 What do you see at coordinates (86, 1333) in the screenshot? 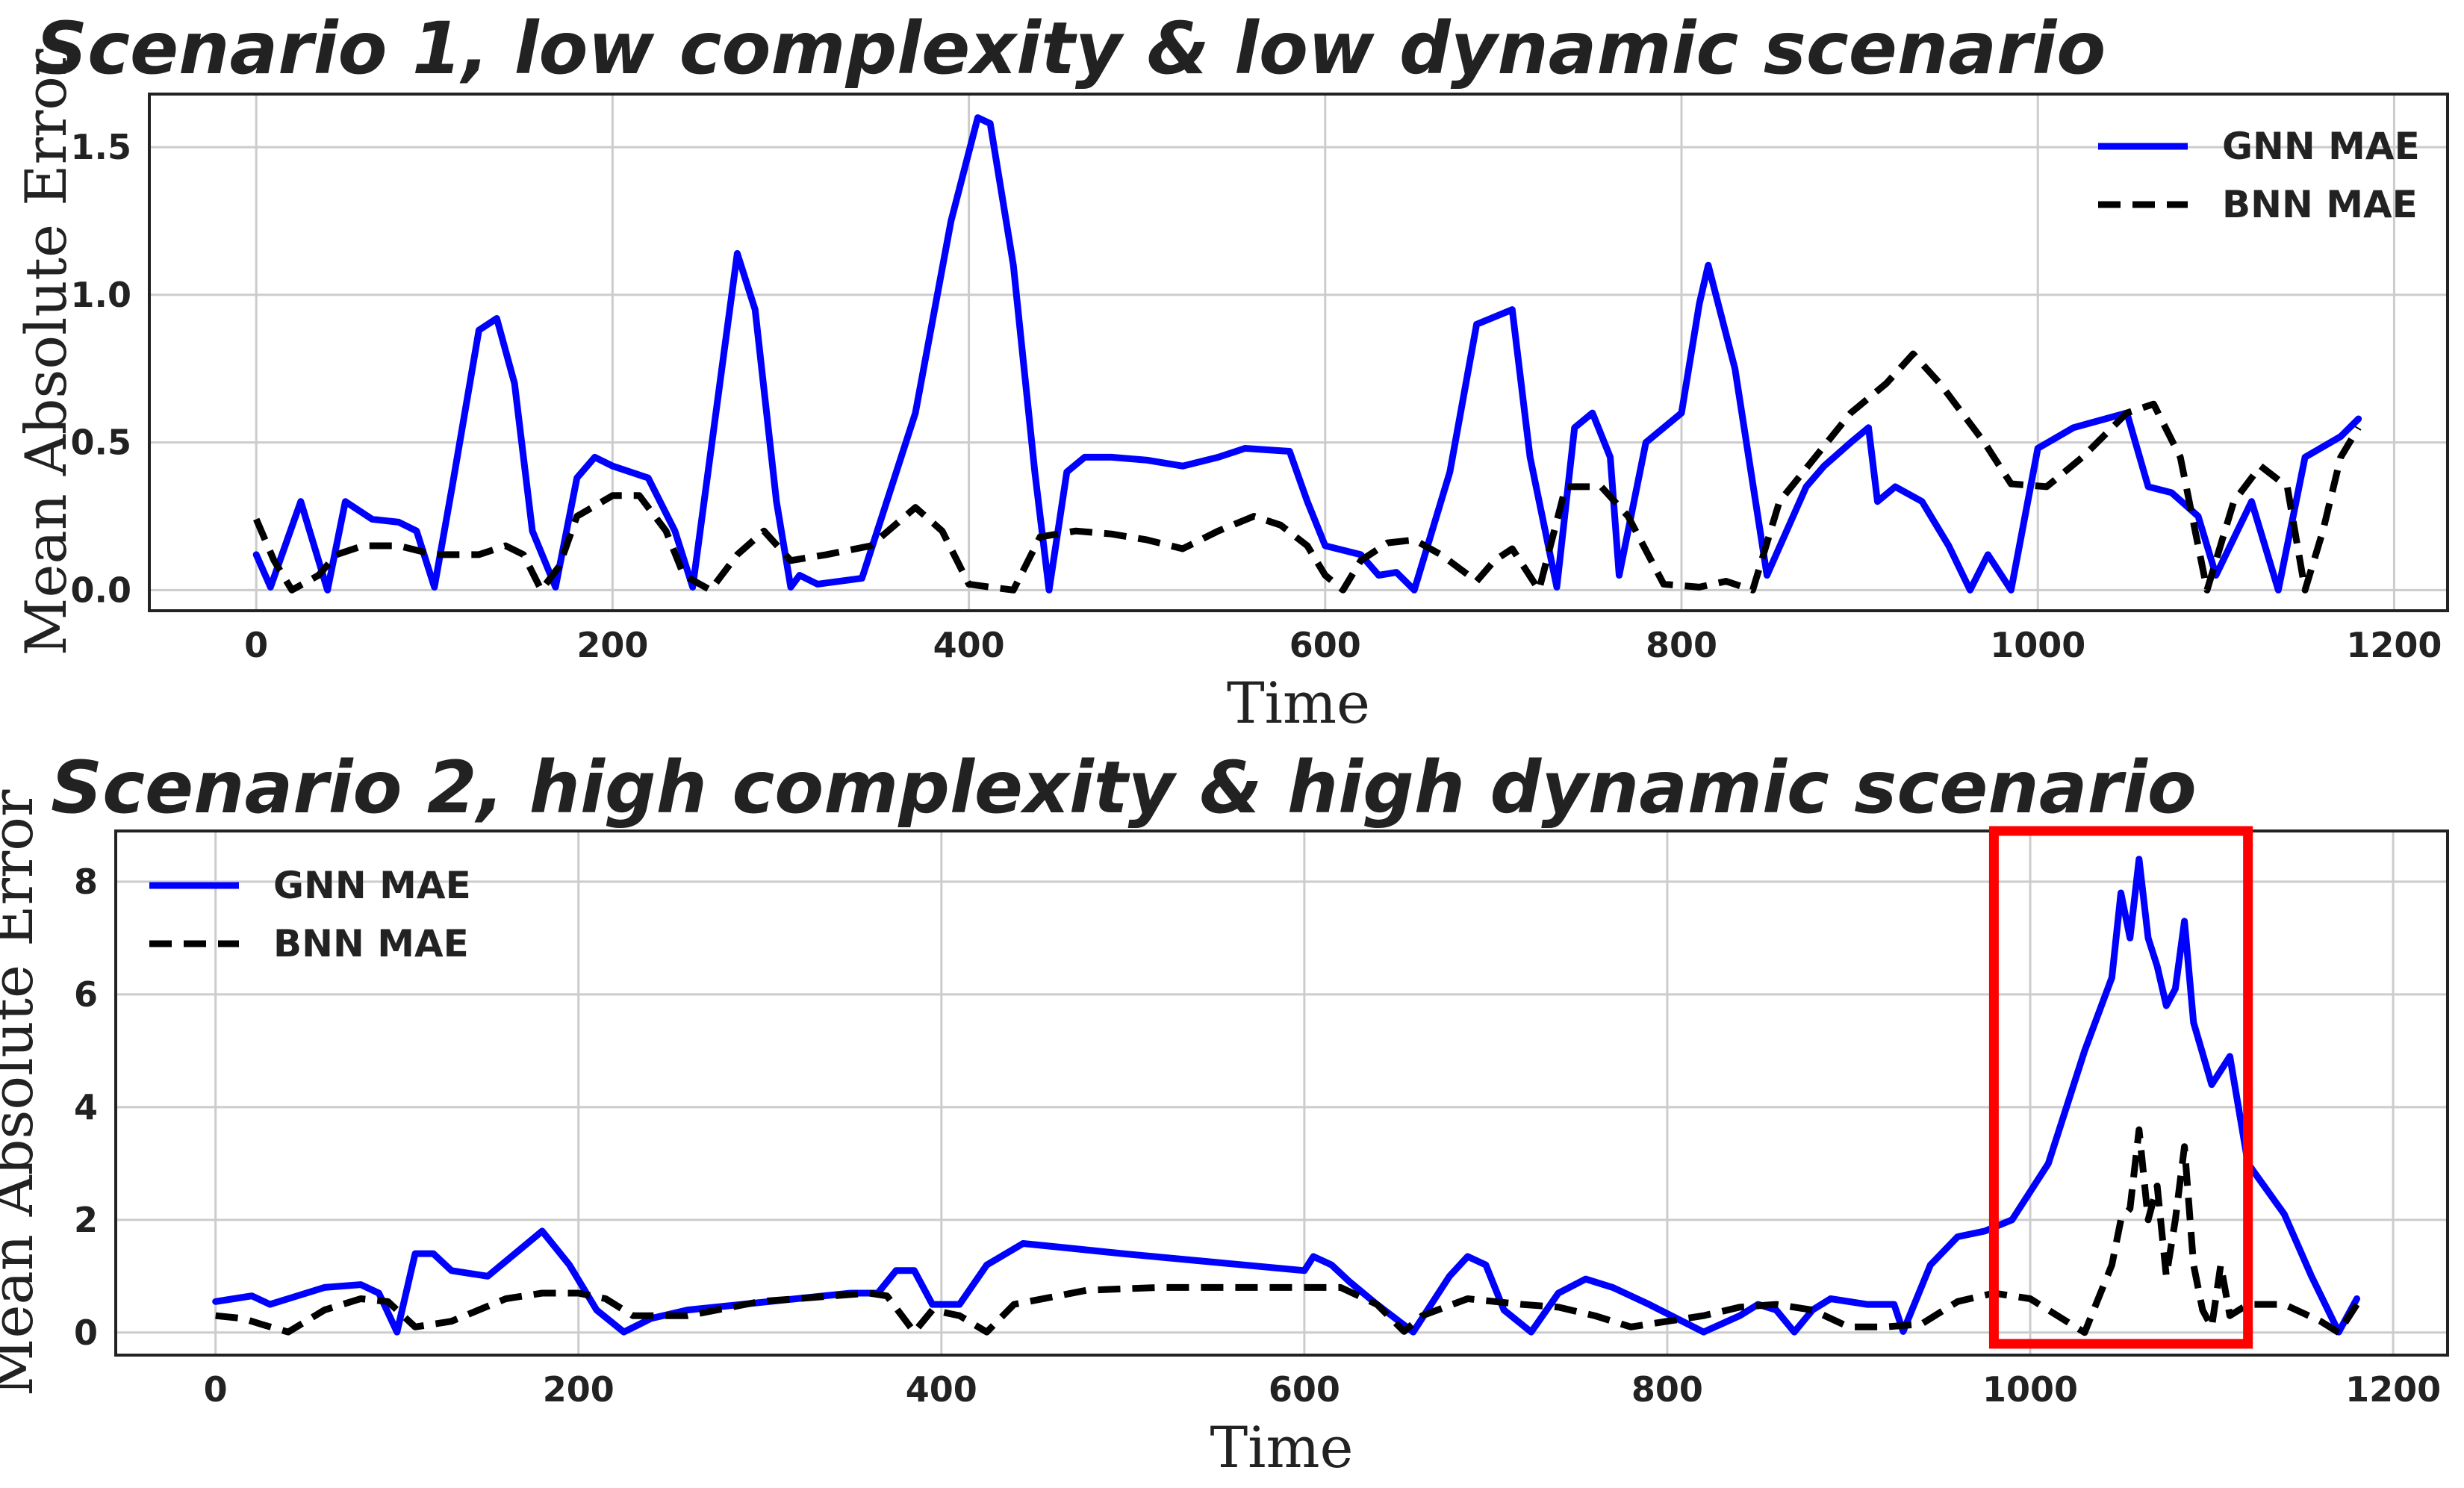
I see `y-tick-label: 0` at bounding box center [86, 1333].